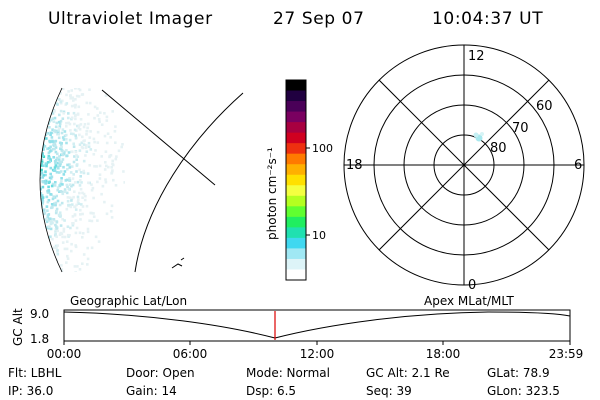 The image size is (600, 400). I want to click on lat-label-60: 60, so click(544, 106).